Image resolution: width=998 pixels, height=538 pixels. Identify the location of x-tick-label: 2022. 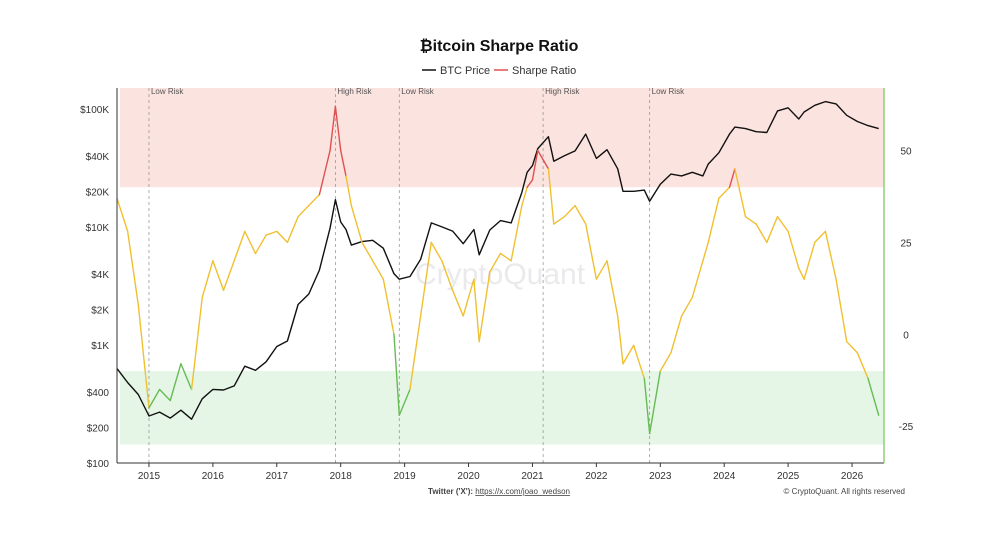
(596, 476).